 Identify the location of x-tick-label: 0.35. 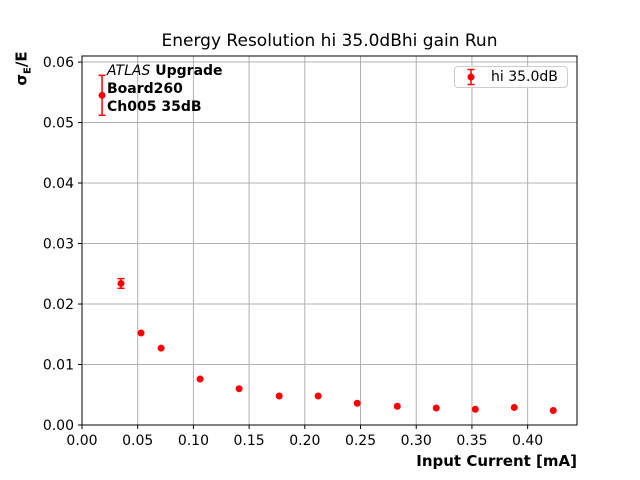
(471, 441).